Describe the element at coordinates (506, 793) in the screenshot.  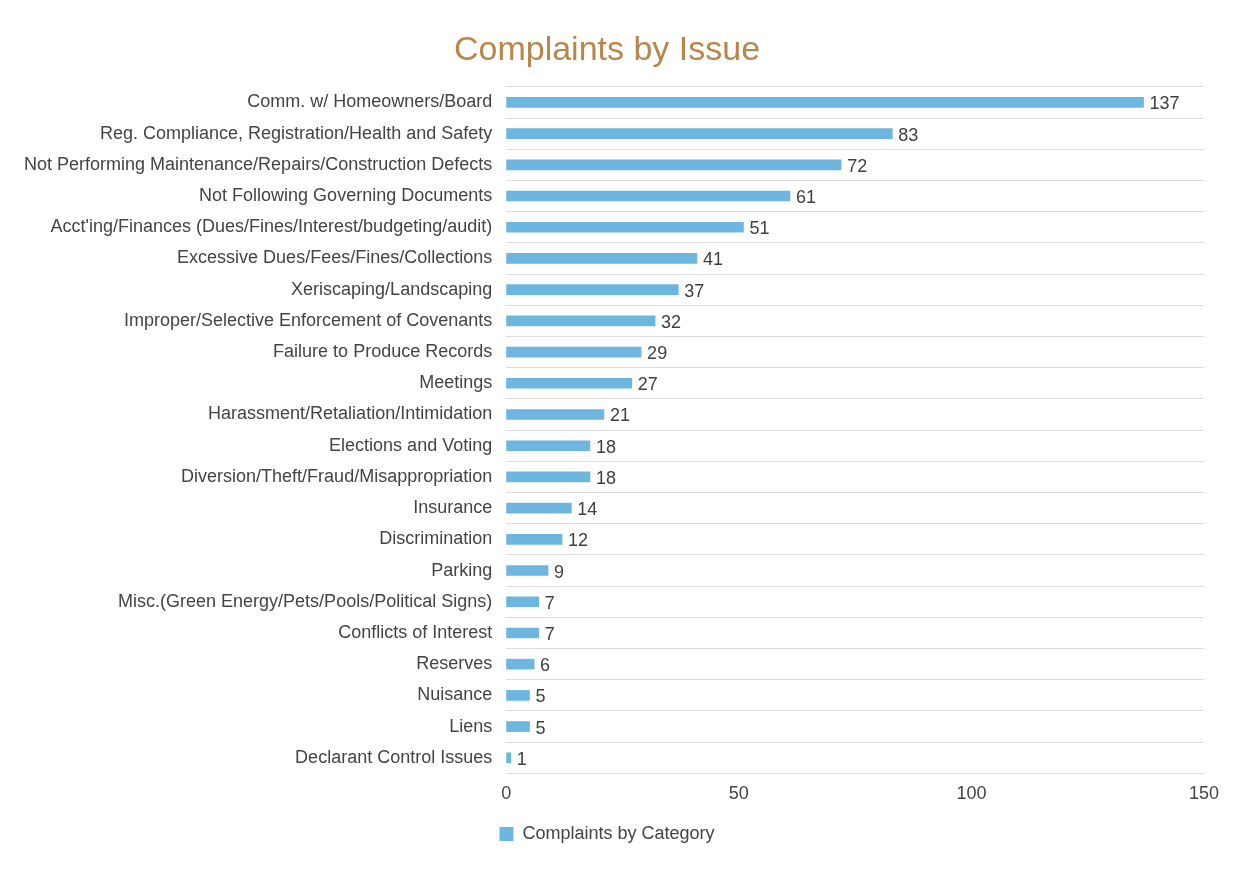
I see `x-tick-label: 0` at that location.